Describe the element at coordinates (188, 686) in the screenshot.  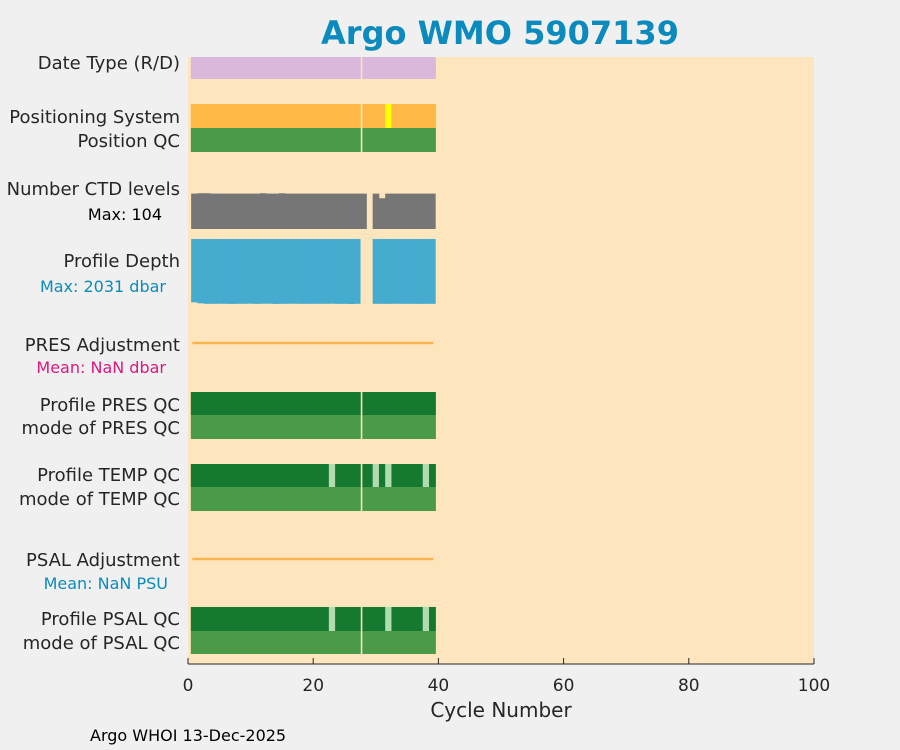
I see `x-tick-label: 0` at that location.